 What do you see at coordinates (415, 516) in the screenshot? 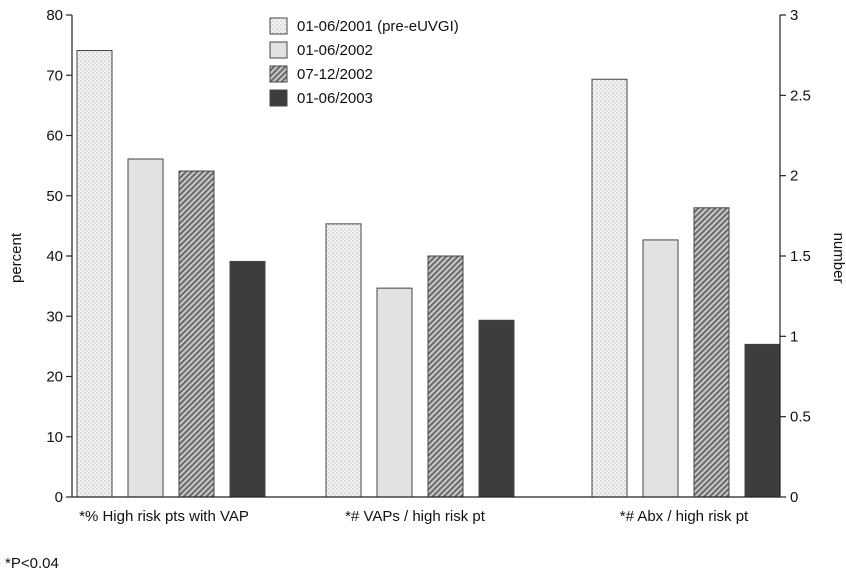
I see `category-label-2: *# VAPs / high risk pt` at bounding box center [415, 516].